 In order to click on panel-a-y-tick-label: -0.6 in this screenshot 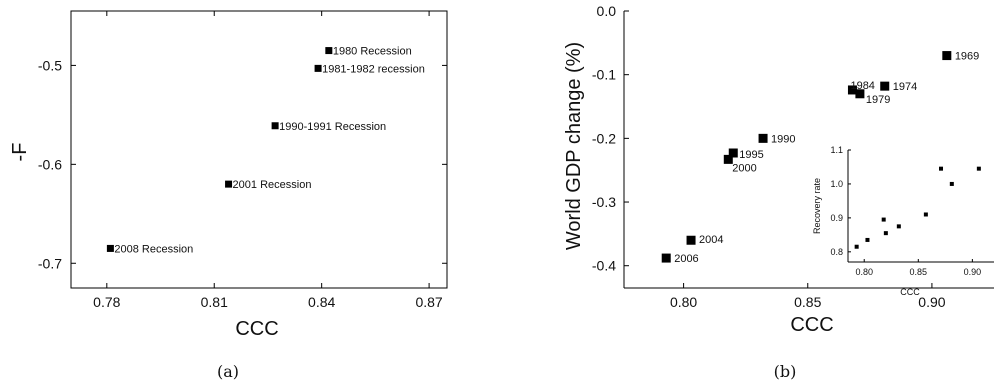, I will do `click(50, 164)`.